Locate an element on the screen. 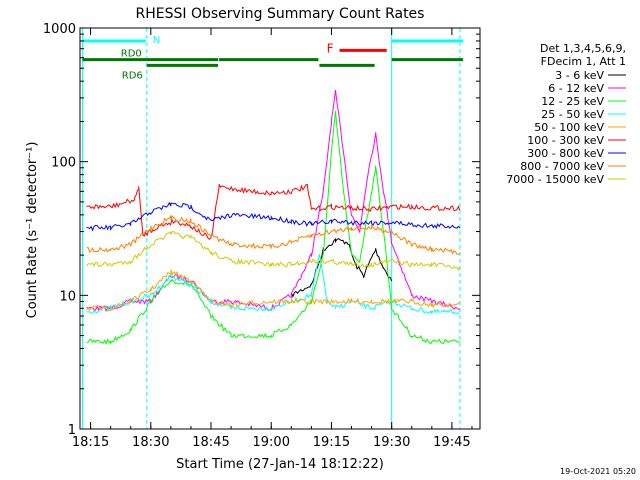  y-tick-label: 100 is located at coordinates (63, 163).